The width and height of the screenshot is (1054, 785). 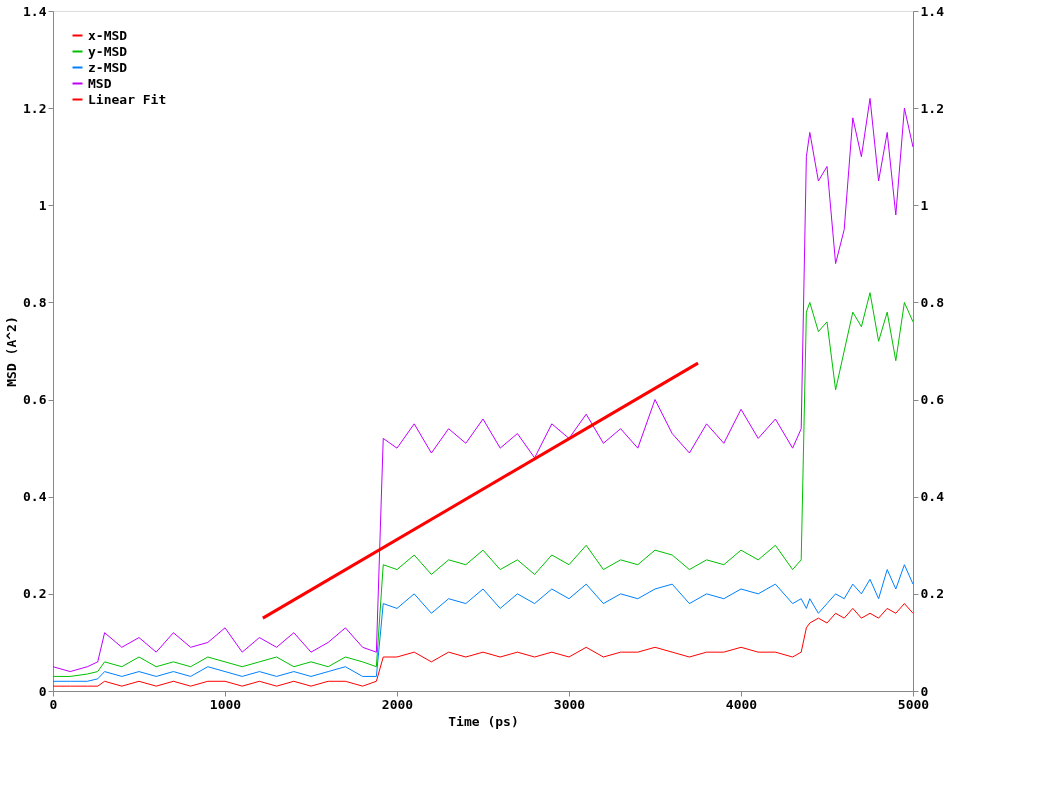 What do you see at coordinates (12, 351) in the screenshot?
I see `y-axis-title: MSD (A^2)` at bounding box center [12, 351].